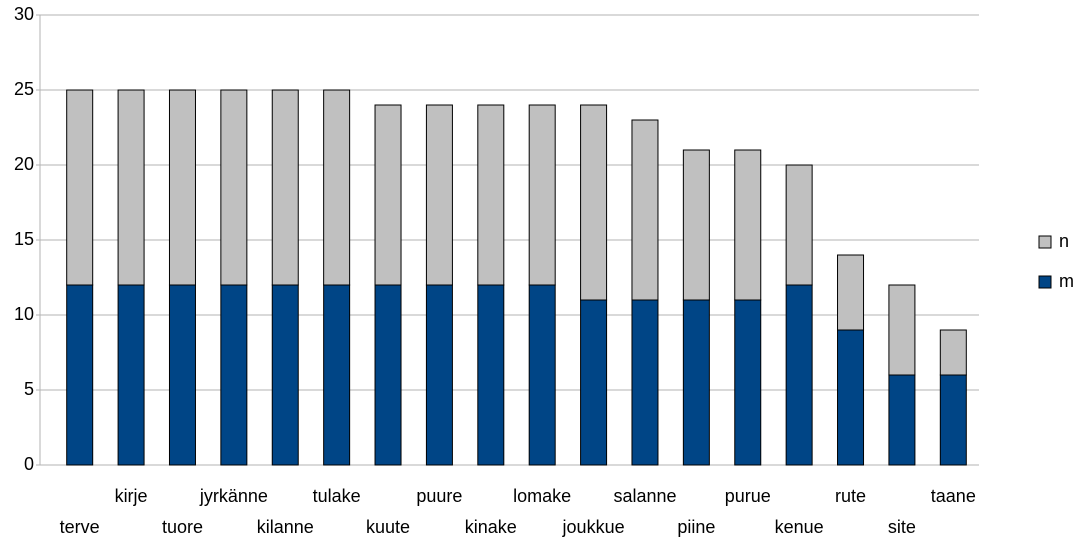  What do you see at coordinates (1066, 281) in the screenshot?
I see `legend-label: m` at bounding box center [1066, 281].